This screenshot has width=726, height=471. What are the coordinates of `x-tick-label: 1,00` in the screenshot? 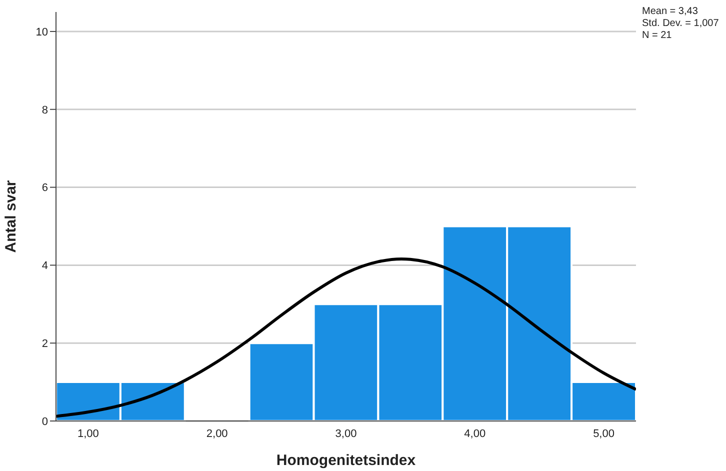 It's located at (88, 434).